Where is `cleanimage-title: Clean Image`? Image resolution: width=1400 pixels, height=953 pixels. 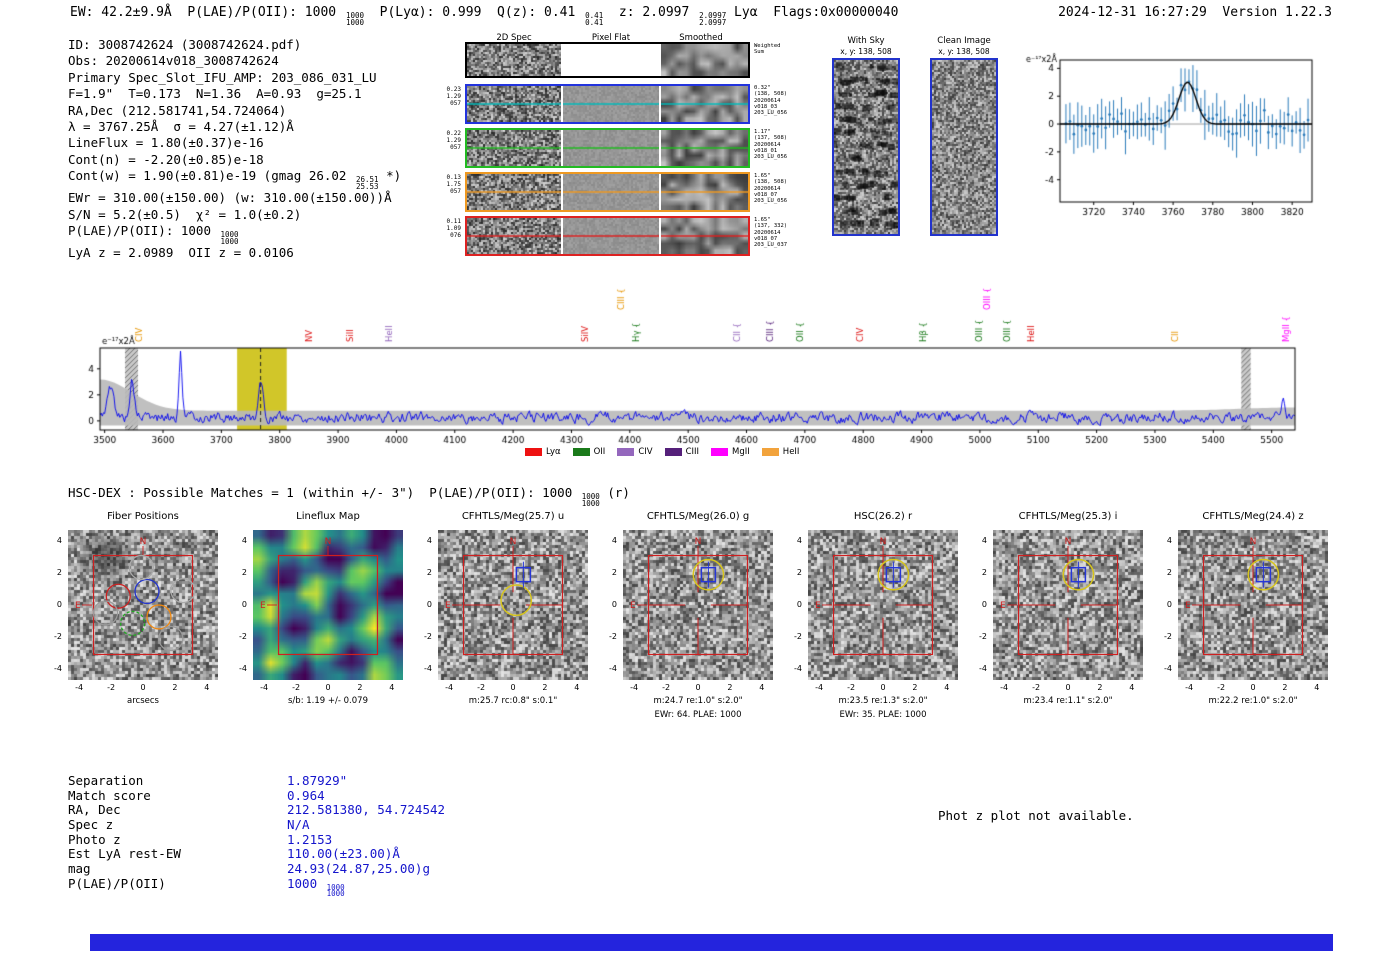
cleanimage-title: Clean Image is located at coordinates (964, 41).